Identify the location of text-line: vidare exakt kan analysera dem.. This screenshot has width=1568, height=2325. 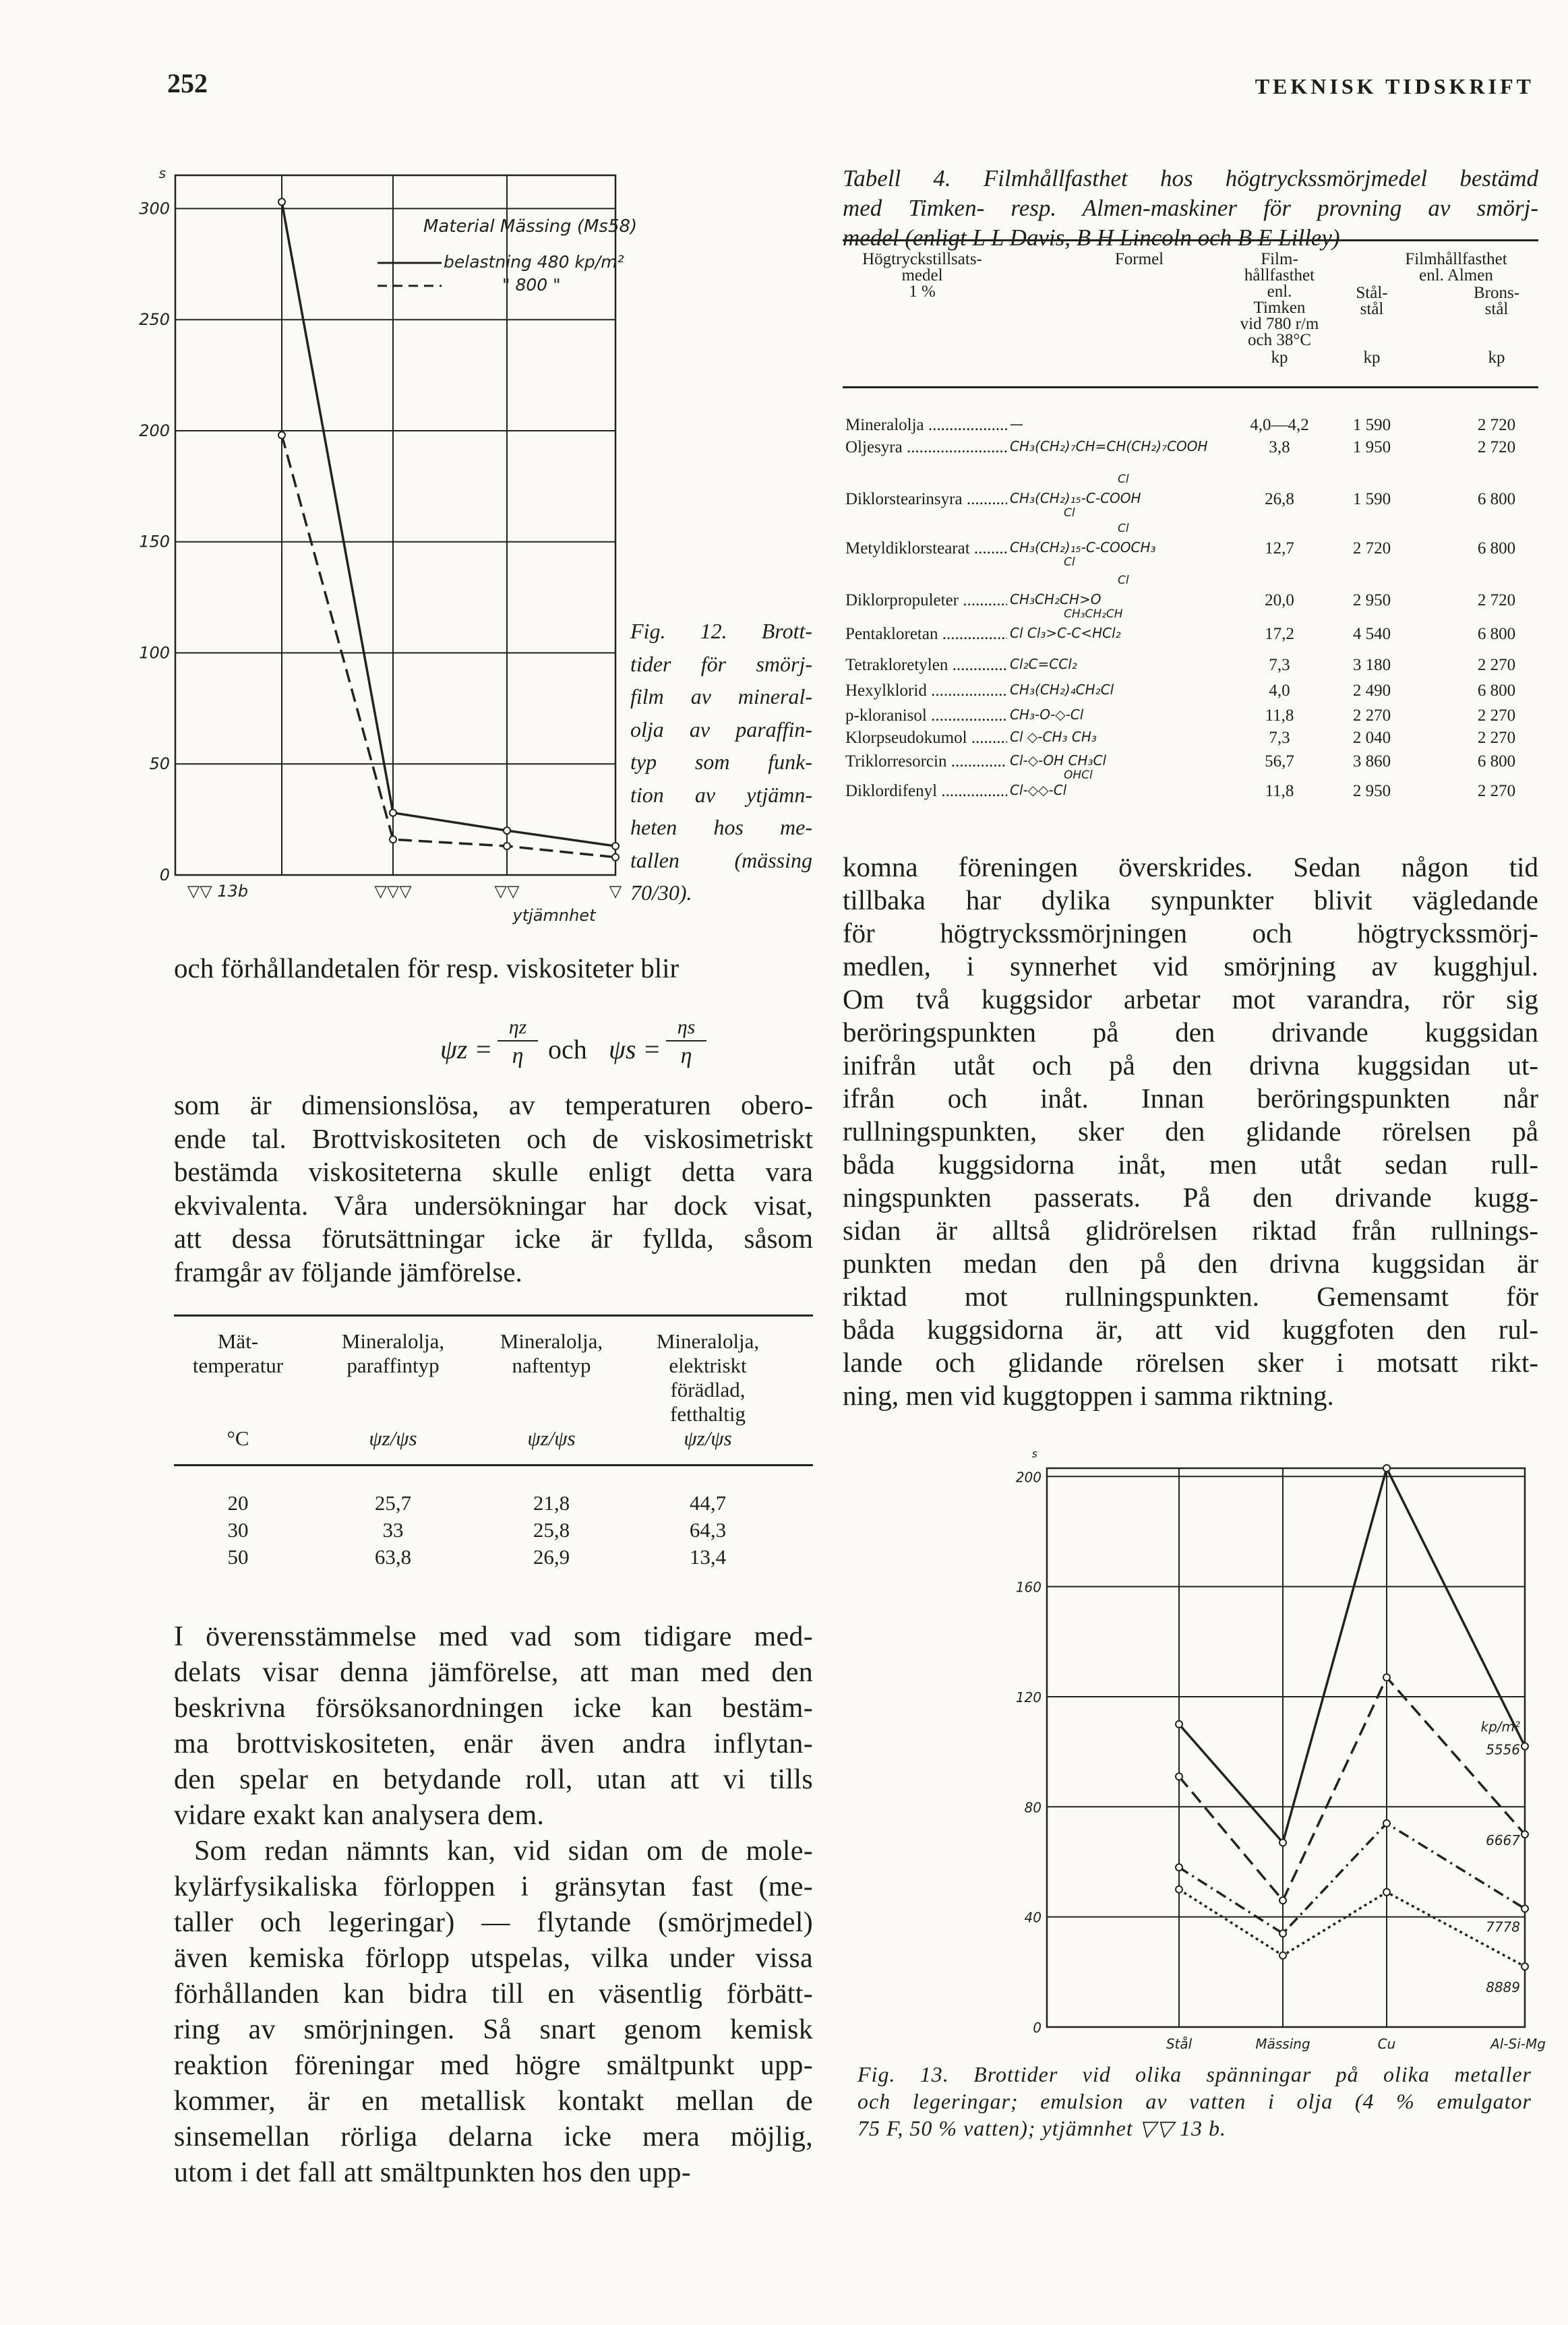
(359, 1815).